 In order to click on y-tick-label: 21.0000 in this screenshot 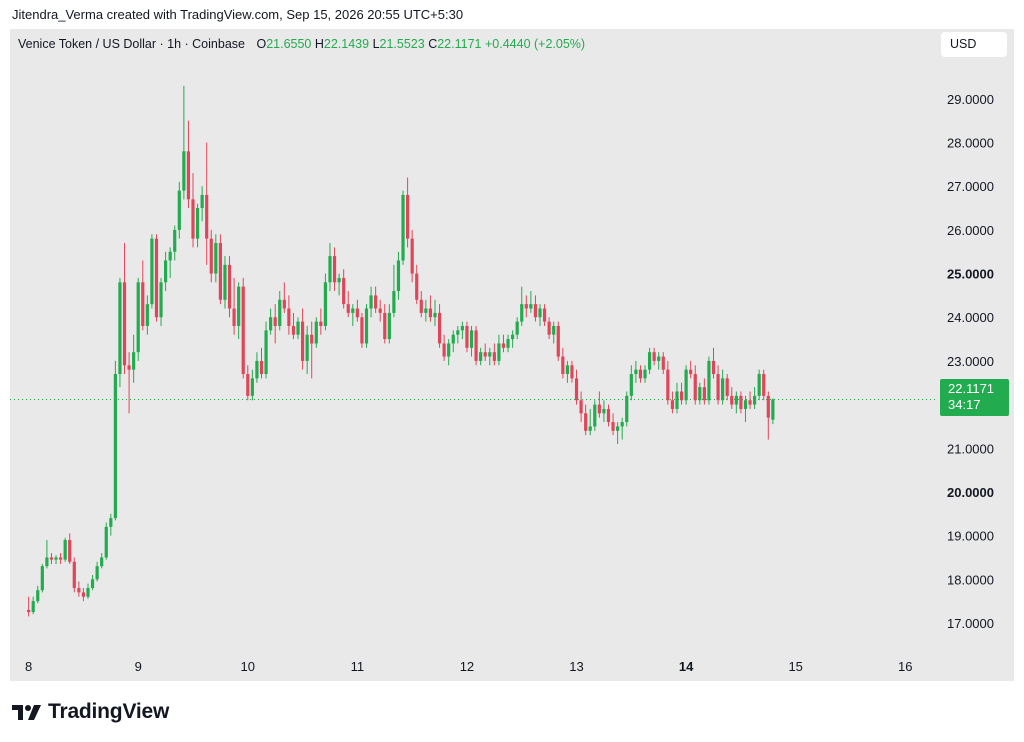, I will do `click(970, 448)`.